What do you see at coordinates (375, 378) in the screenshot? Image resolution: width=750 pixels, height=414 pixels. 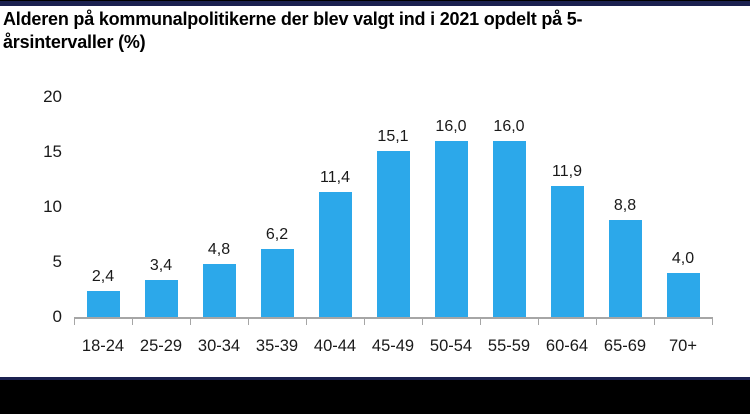 I see `bottom-accent-line` at bounding box center [375, 378].